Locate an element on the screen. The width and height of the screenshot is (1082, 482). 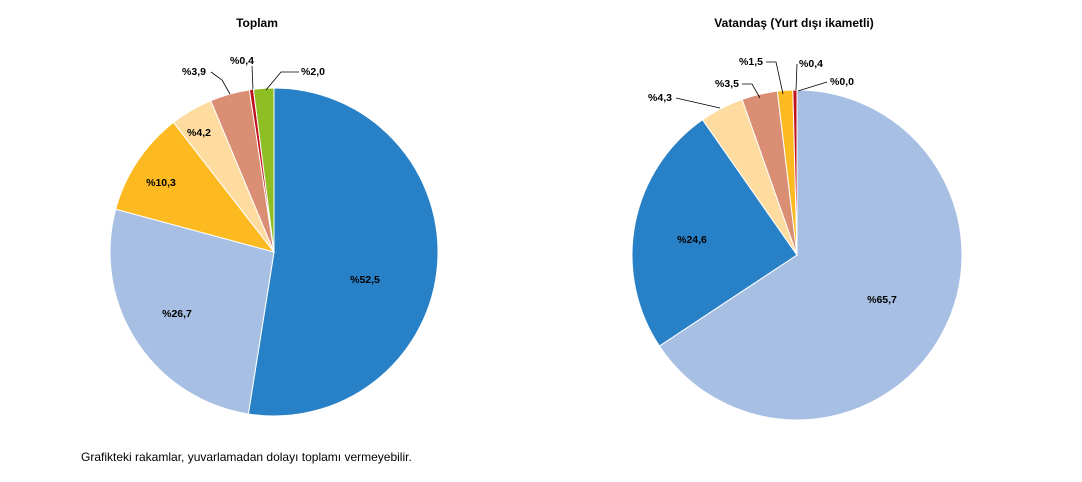
slice-label: %10,3 is located at coordinates (161, 183).